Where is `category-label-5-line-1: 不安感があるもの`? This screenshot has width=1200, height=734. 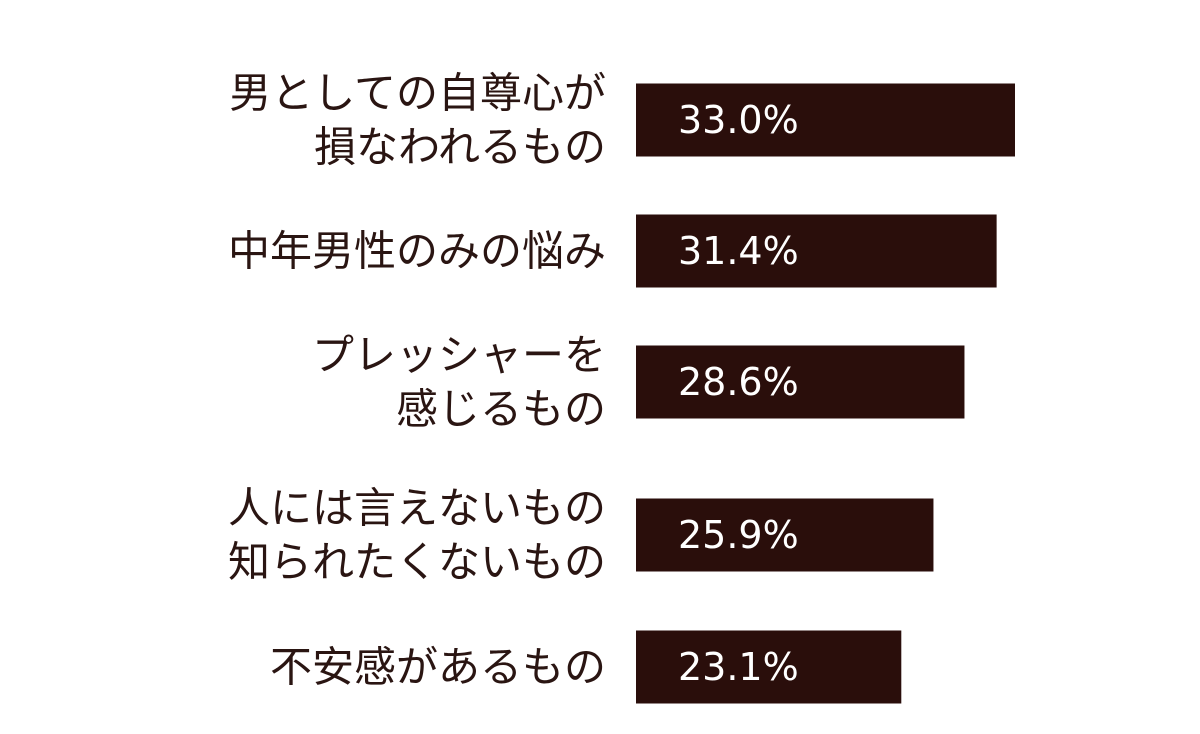
category-label-5-line-1: 不安感があるもの is located at coordinates (438, 667).